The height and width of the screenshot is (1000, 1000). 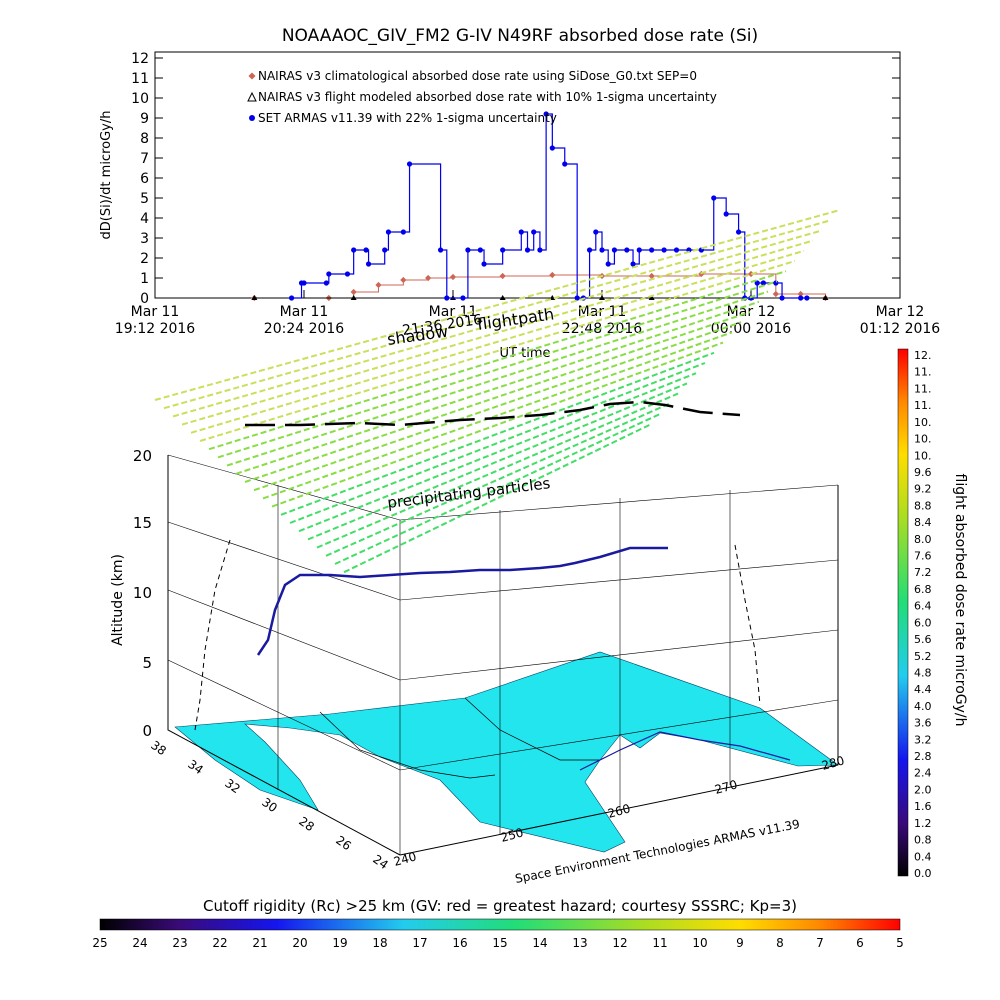 I want to click on y-tick-label: 7, so click(x=144, y=159).